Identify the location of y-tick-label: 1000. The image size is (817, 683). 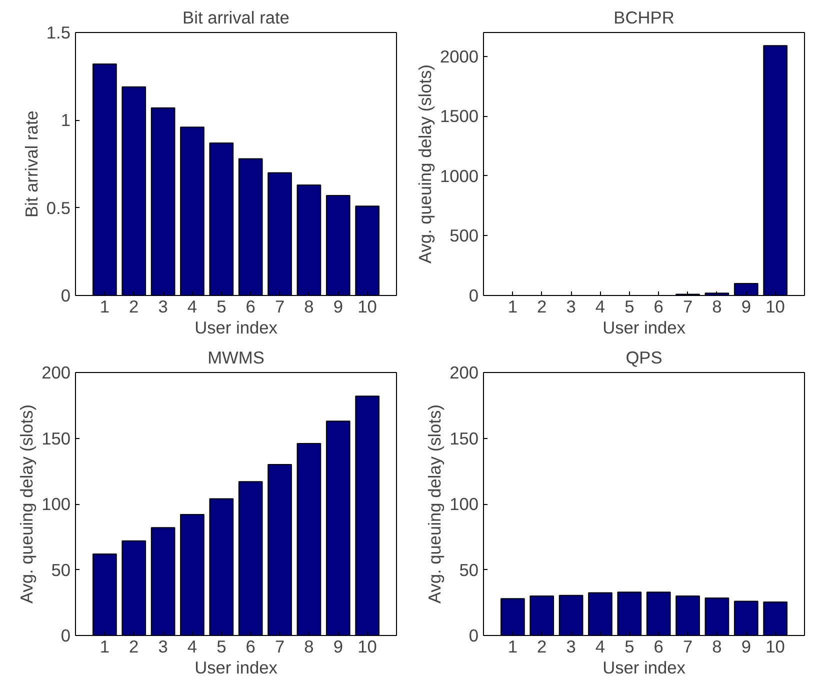
(459, 176).